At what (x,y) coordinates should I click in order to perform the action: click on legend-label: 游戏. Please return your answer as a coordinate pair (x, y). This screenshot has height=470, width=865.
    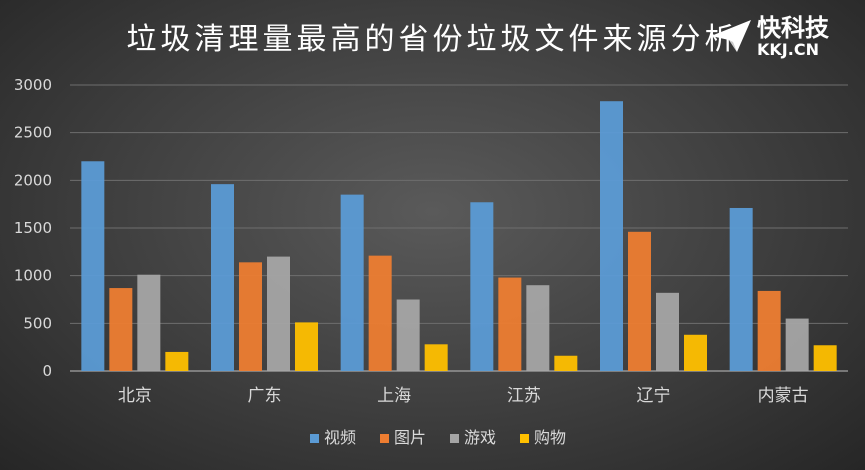
    Looking at the image, I should click on (480, 437).